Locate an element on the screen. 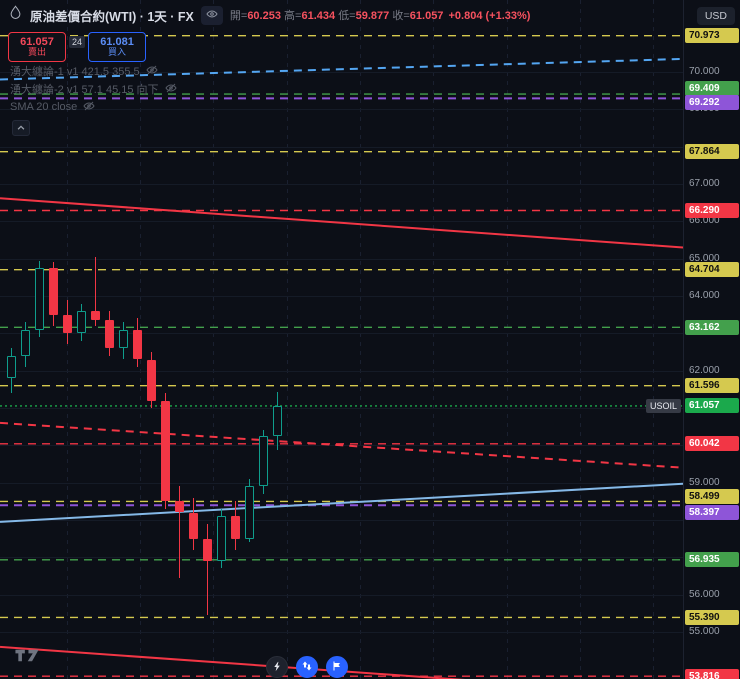 Image resolution: width=740 pixels, height=679 pixels. price-level-label: 63.162 is located at coordinates (712, 327).